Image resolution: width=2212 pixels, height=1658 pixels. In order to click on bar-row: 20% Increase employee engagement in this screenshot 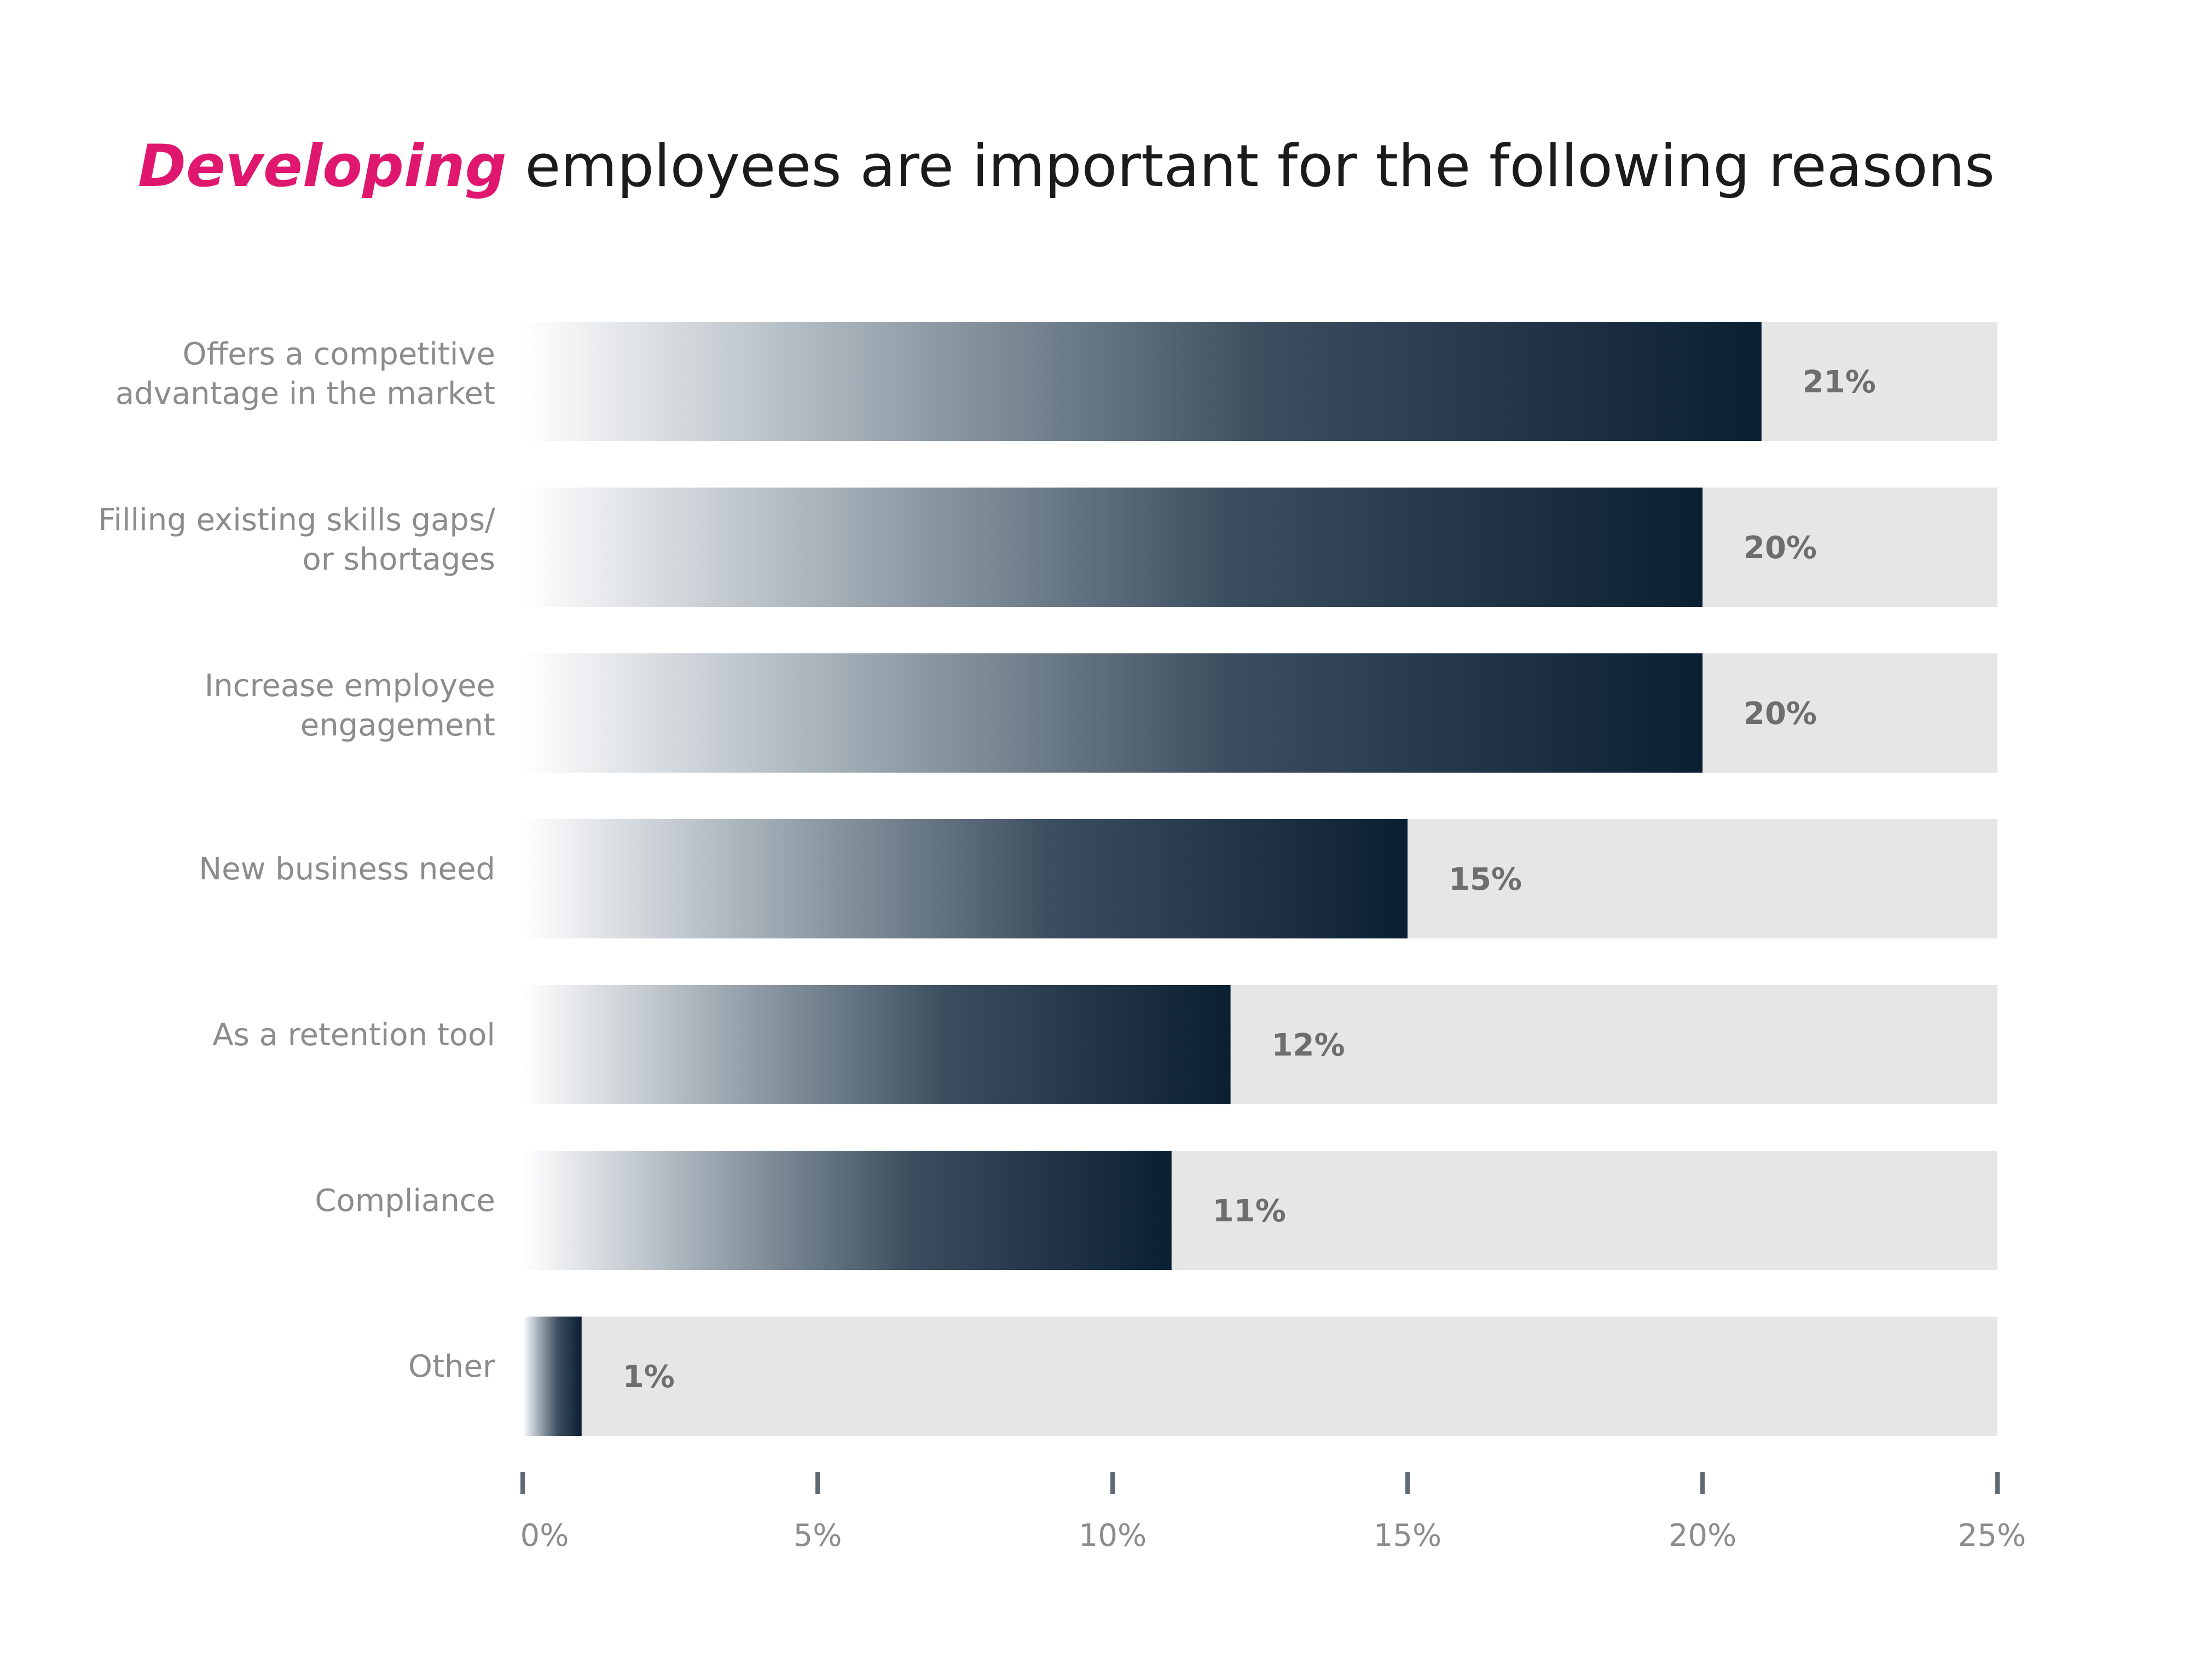, I will do `click(1101, 713)`.